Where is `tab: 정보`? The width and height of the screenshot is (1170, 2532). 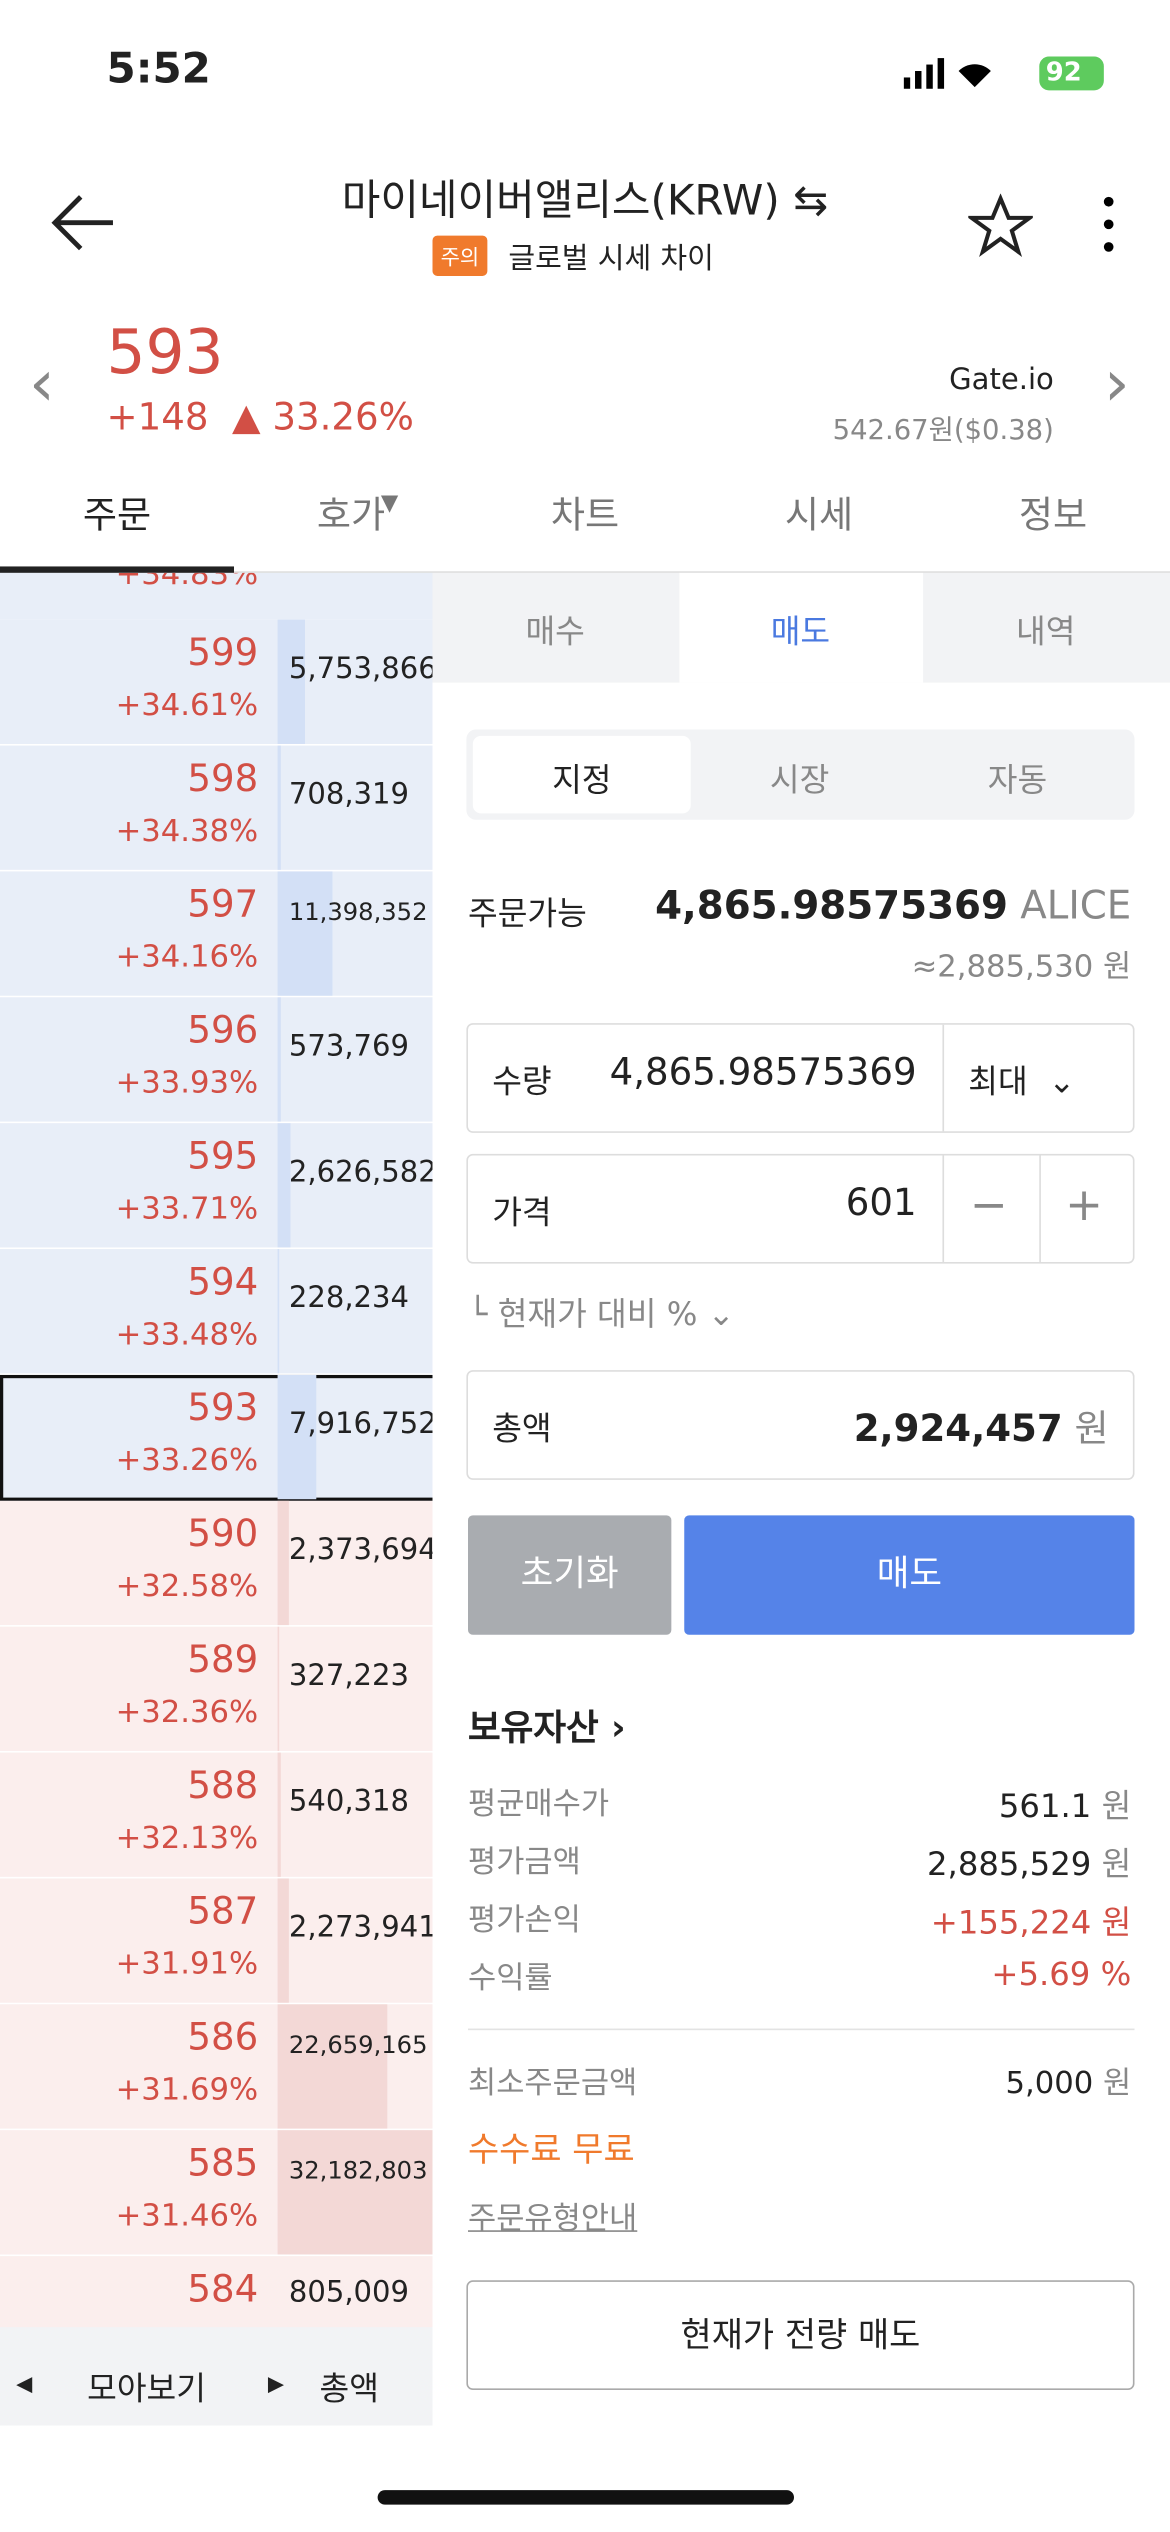
tab: 정보 is located at coordinates (1053, 516).